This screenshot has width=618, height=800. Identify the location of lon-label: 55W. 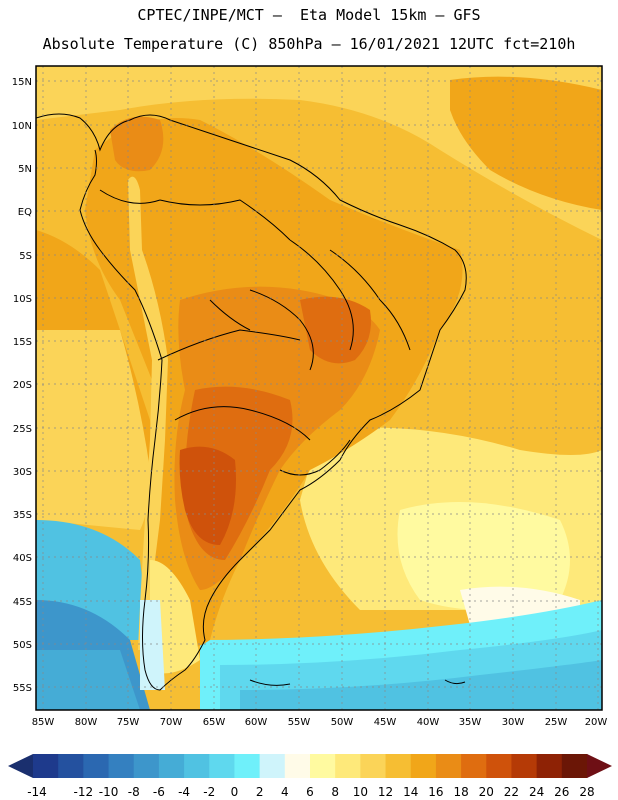
(299, 722).